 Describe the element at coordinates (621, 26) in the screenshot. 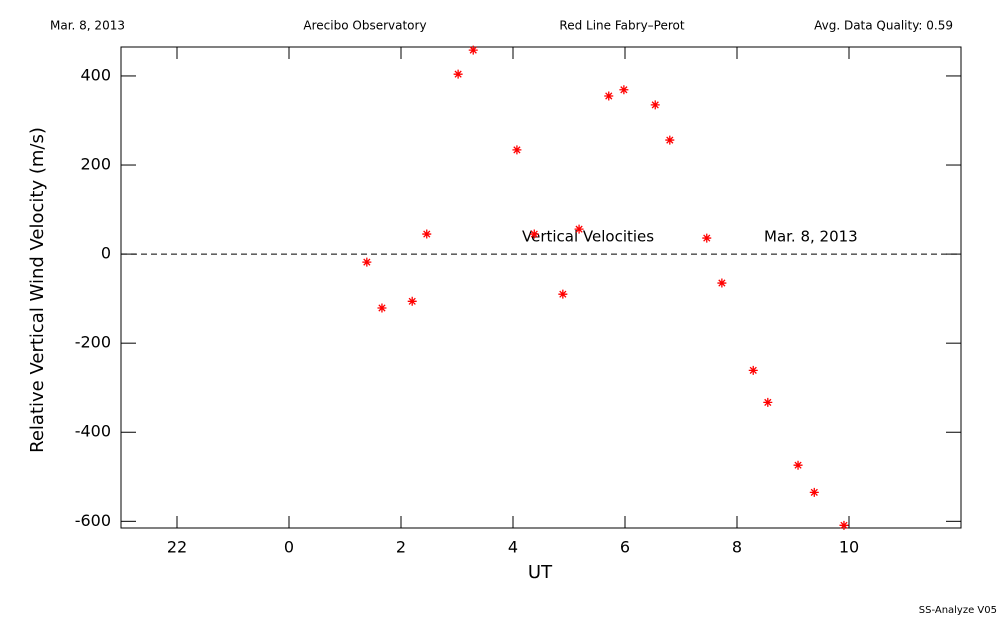

I see `header-instrument: Red Line Fabry–Perot` at that location.